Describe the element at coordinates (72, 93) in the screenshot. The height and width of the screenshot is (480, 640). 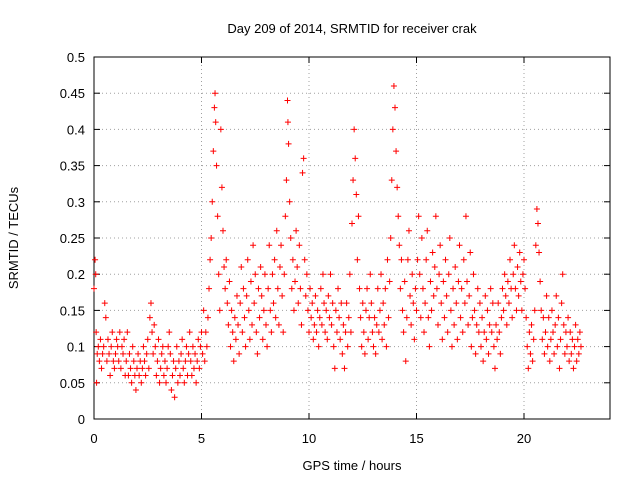
I see `y-tick-label: 0.45` at that location.